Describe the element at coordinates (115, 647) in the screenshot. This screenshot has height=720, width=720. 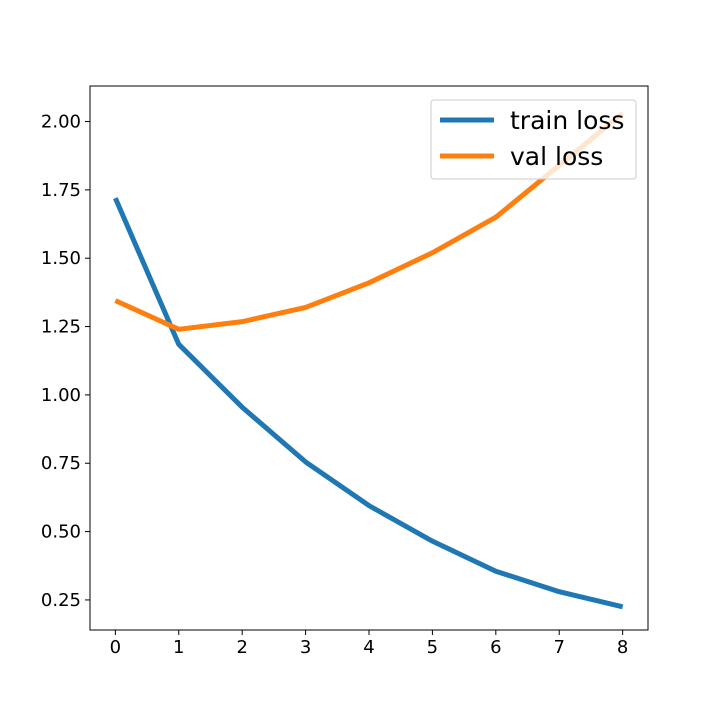
I see `x-tick-label: 0` at that location.